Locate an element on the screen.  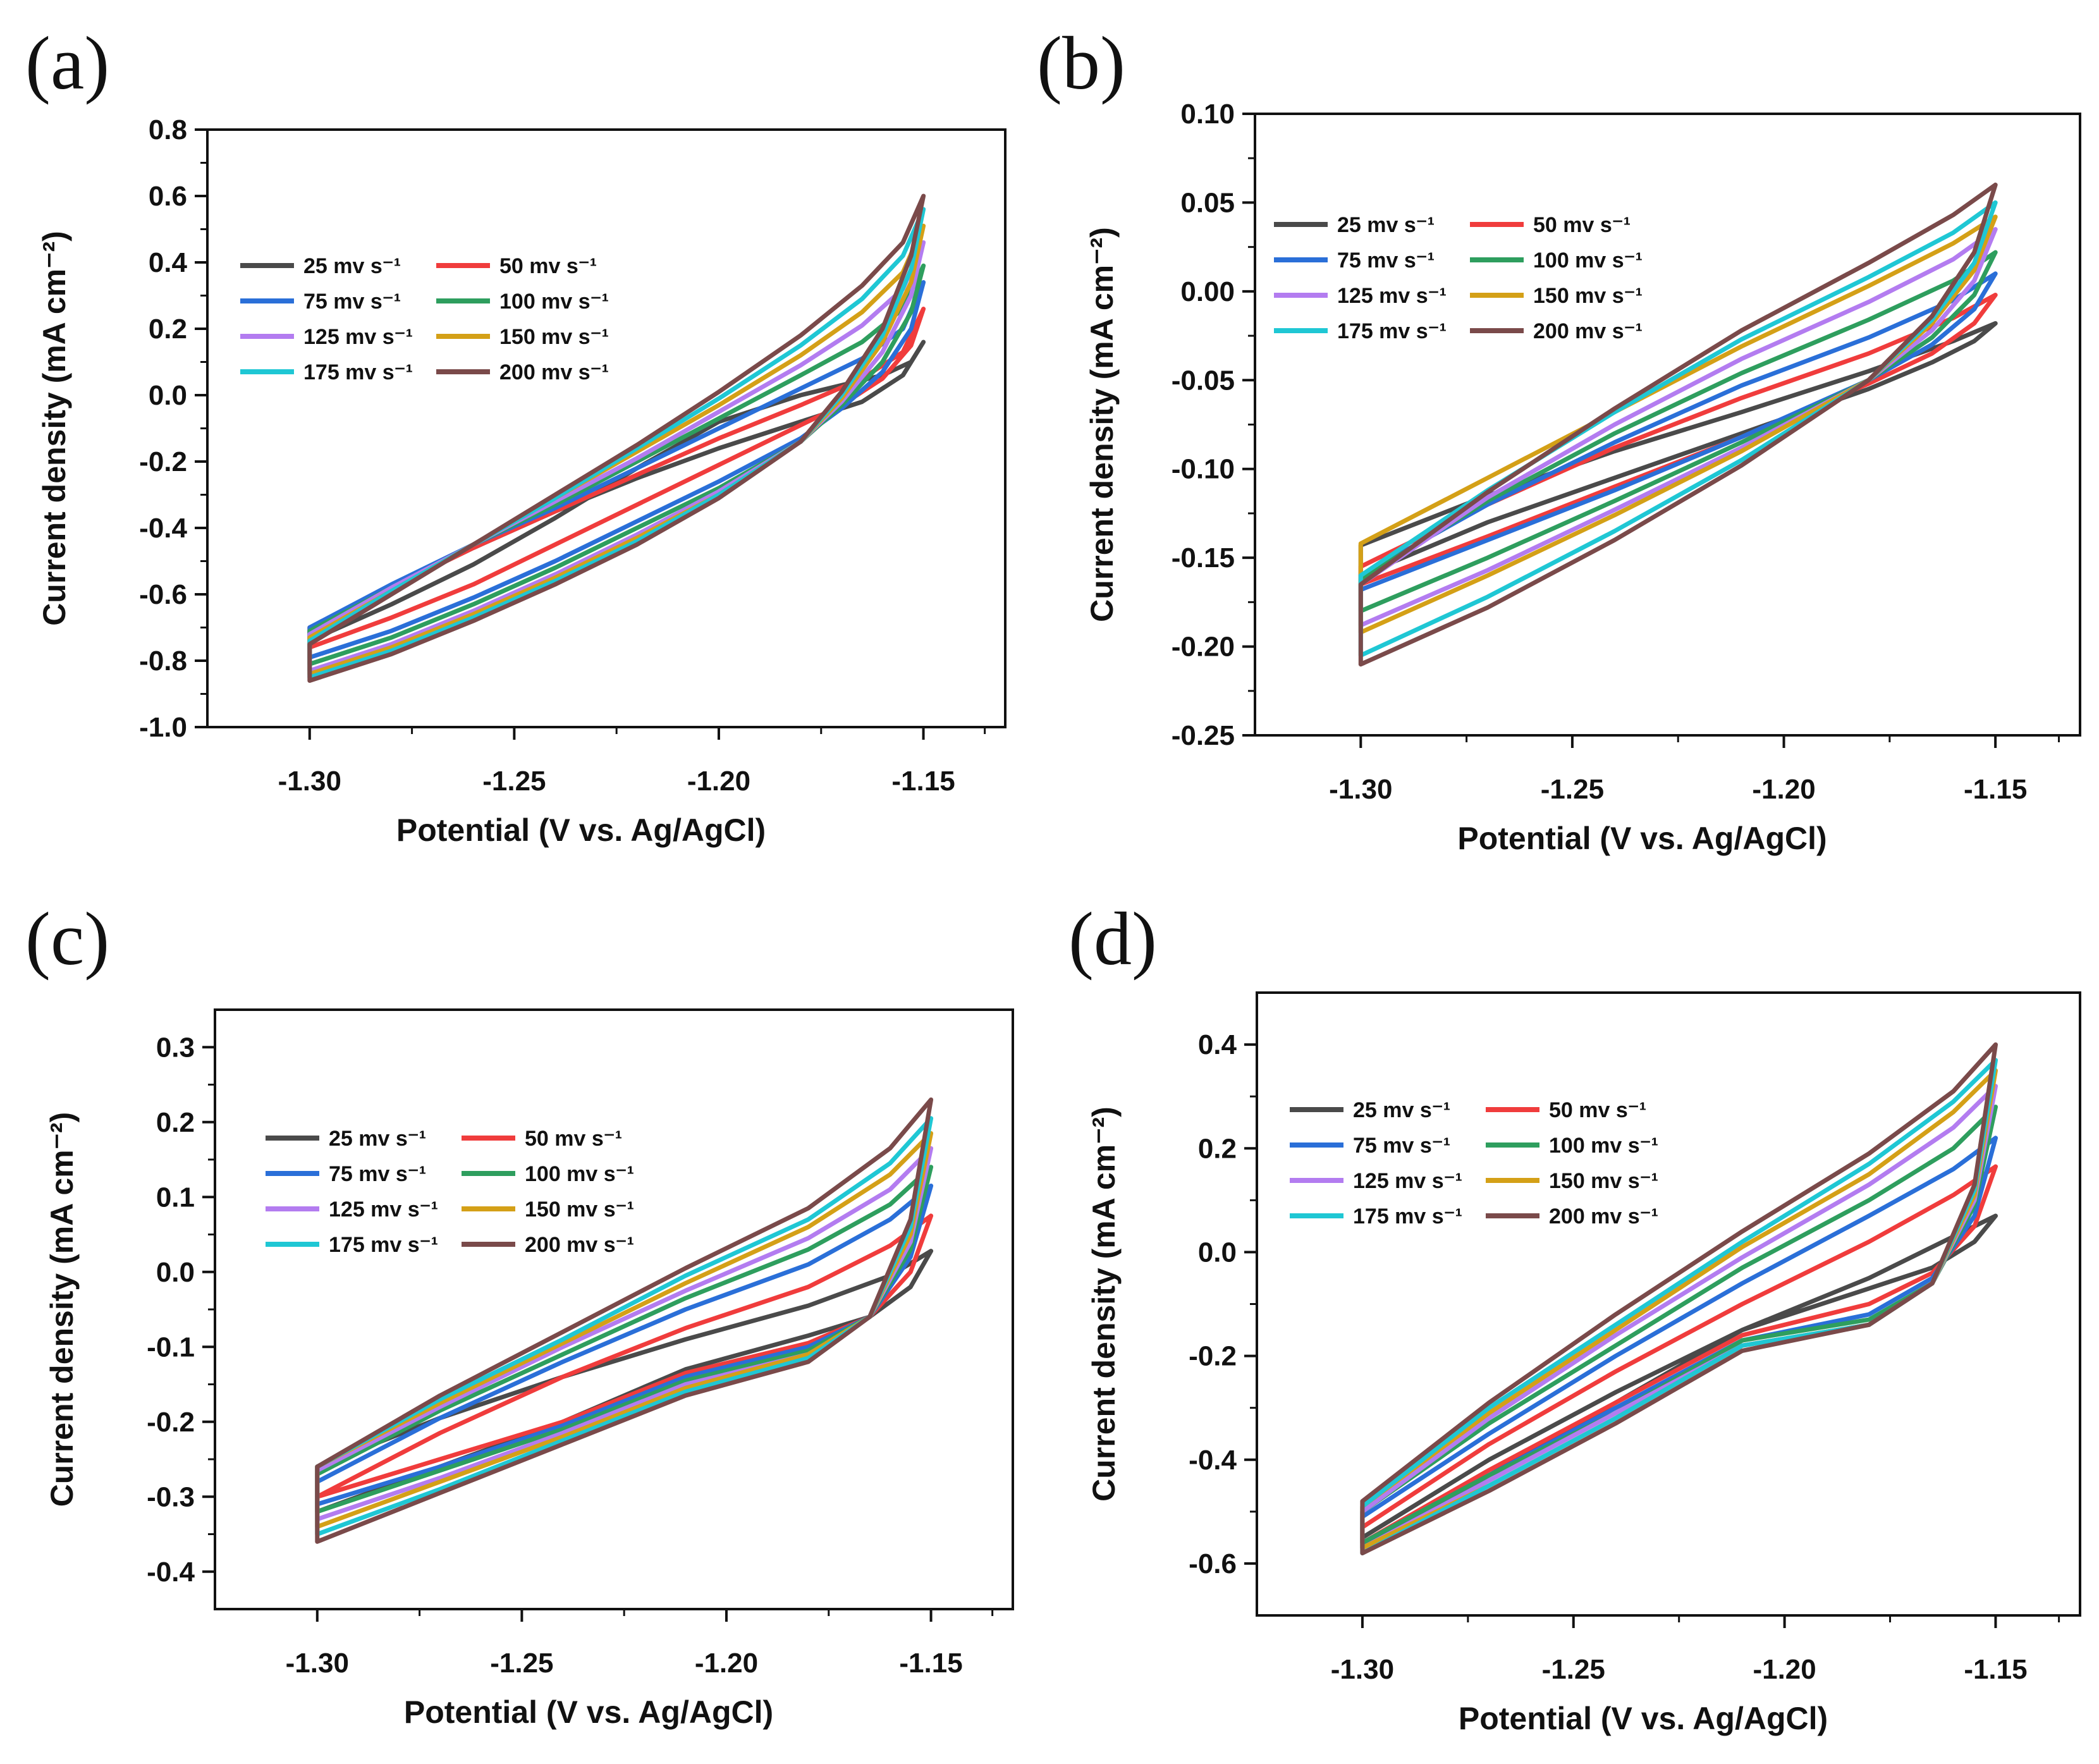
y-tick-label: 0.00 is located at coordinates (1208, 291).